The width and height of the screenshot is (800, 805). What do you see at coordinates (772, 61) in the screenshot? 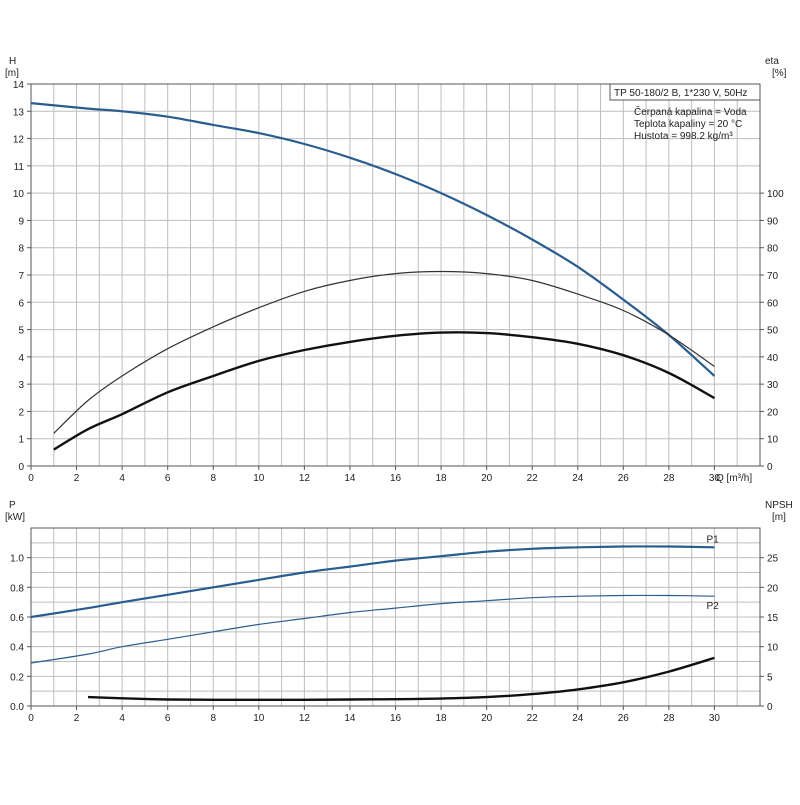
I see `top-right-axis-title: eta` at bounding box center [772, 61].